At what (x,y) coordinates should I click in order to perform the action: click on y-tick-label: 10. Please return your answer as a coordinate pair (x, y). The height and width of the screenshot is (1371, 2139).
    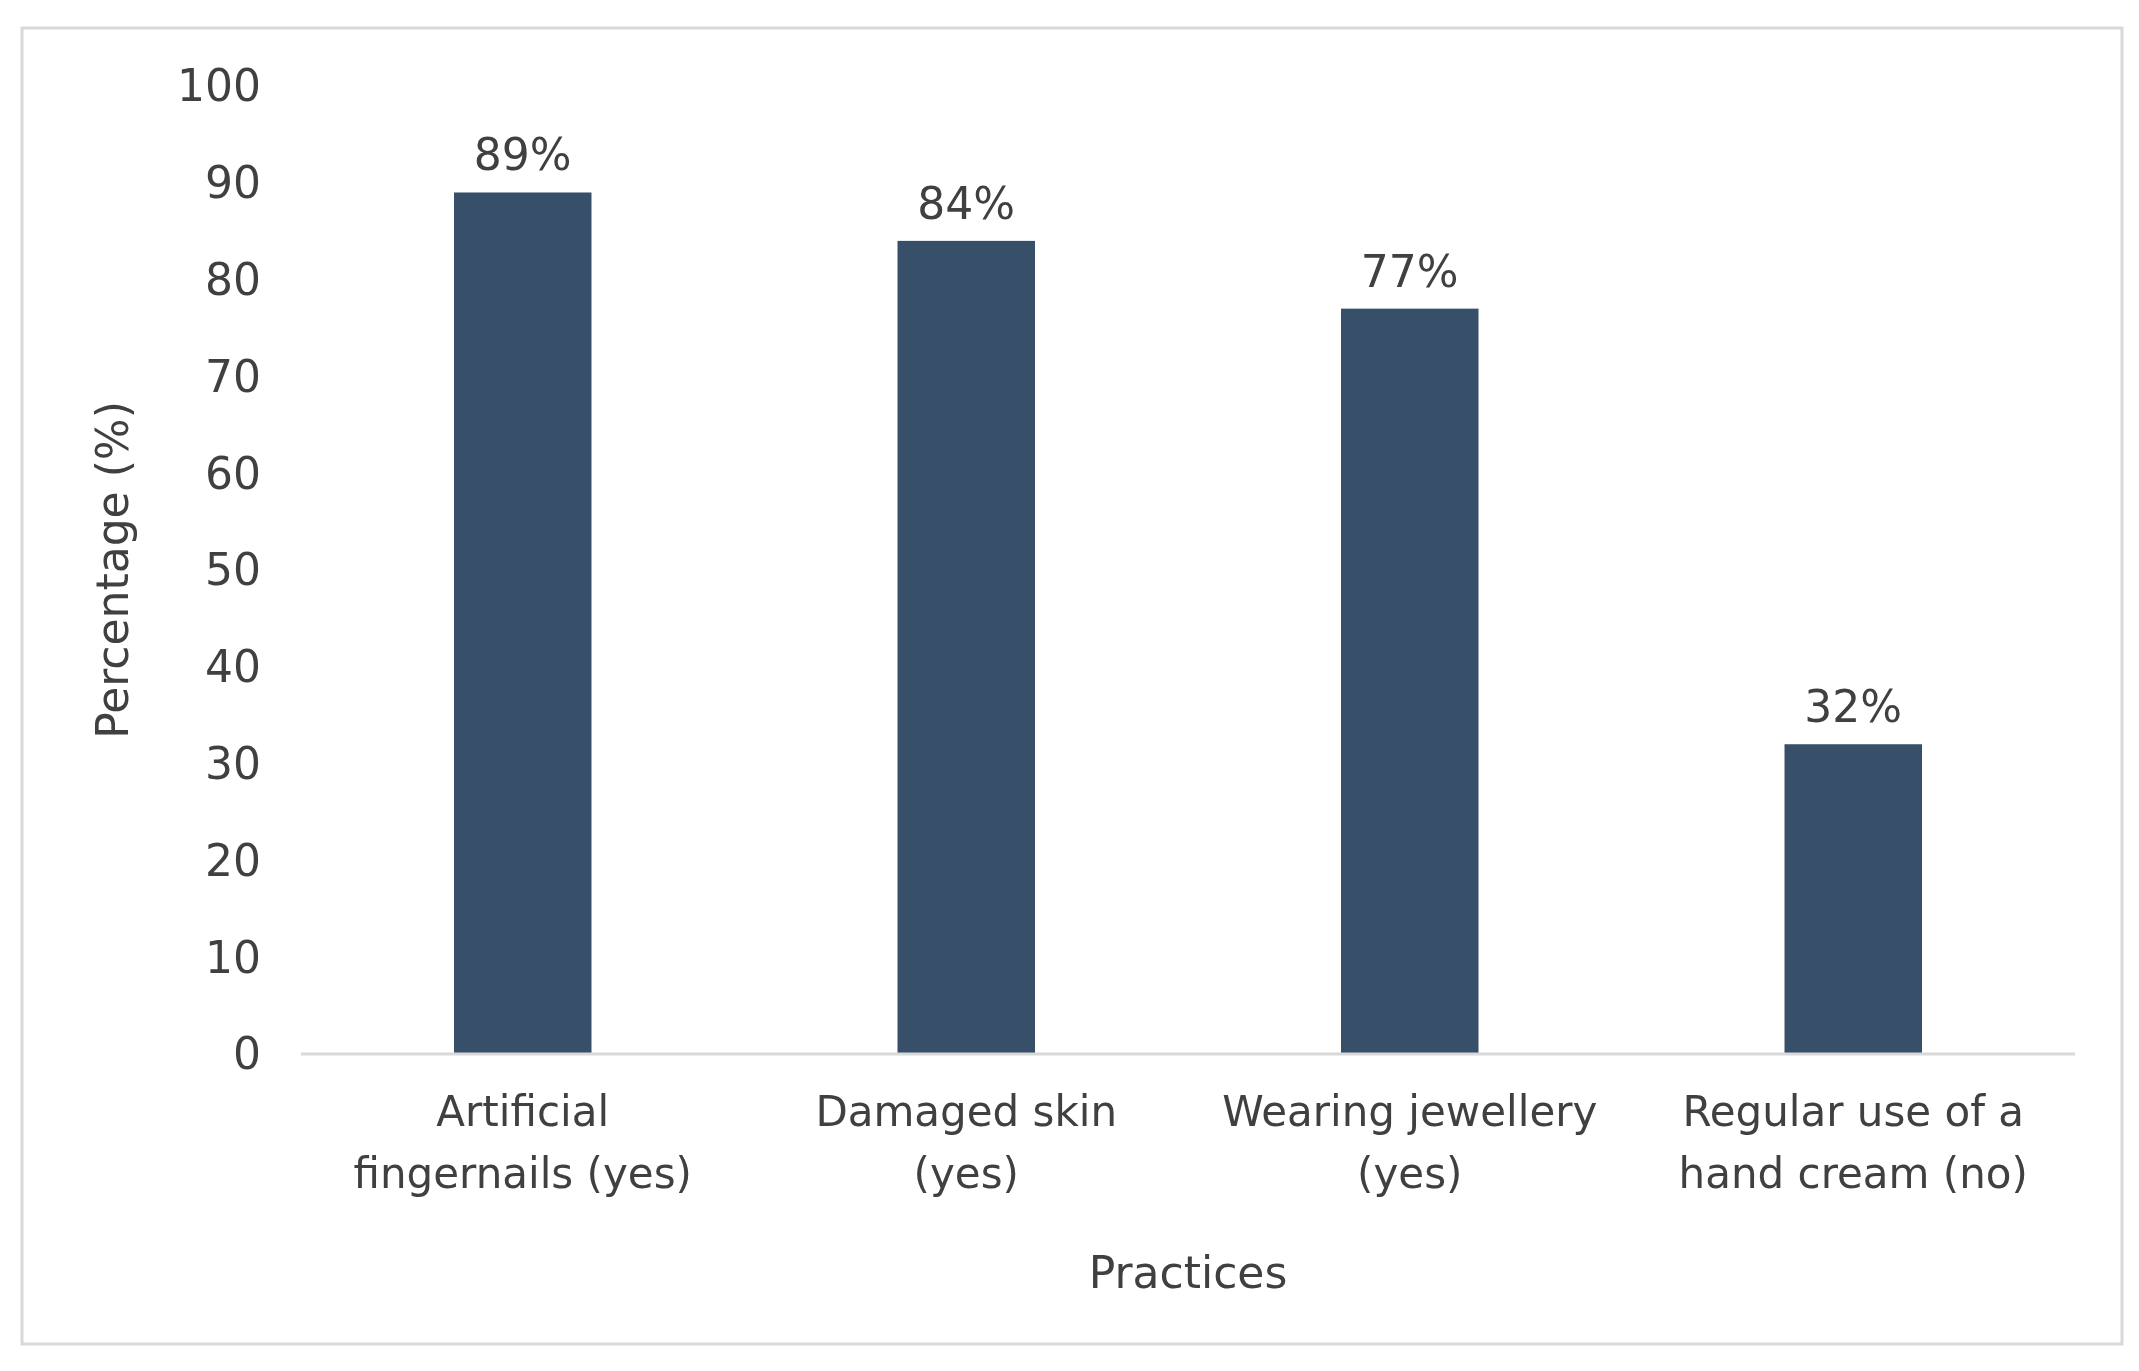
    Looking at the image, I should click on (233, 957).